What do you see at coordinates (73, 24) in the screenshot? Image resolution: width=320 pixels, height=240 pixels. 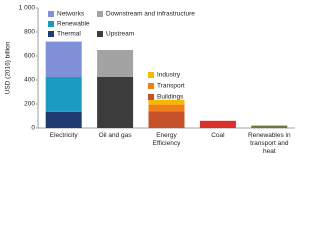 I see `legend-label: Renewable` at bounding box center [73, 24].